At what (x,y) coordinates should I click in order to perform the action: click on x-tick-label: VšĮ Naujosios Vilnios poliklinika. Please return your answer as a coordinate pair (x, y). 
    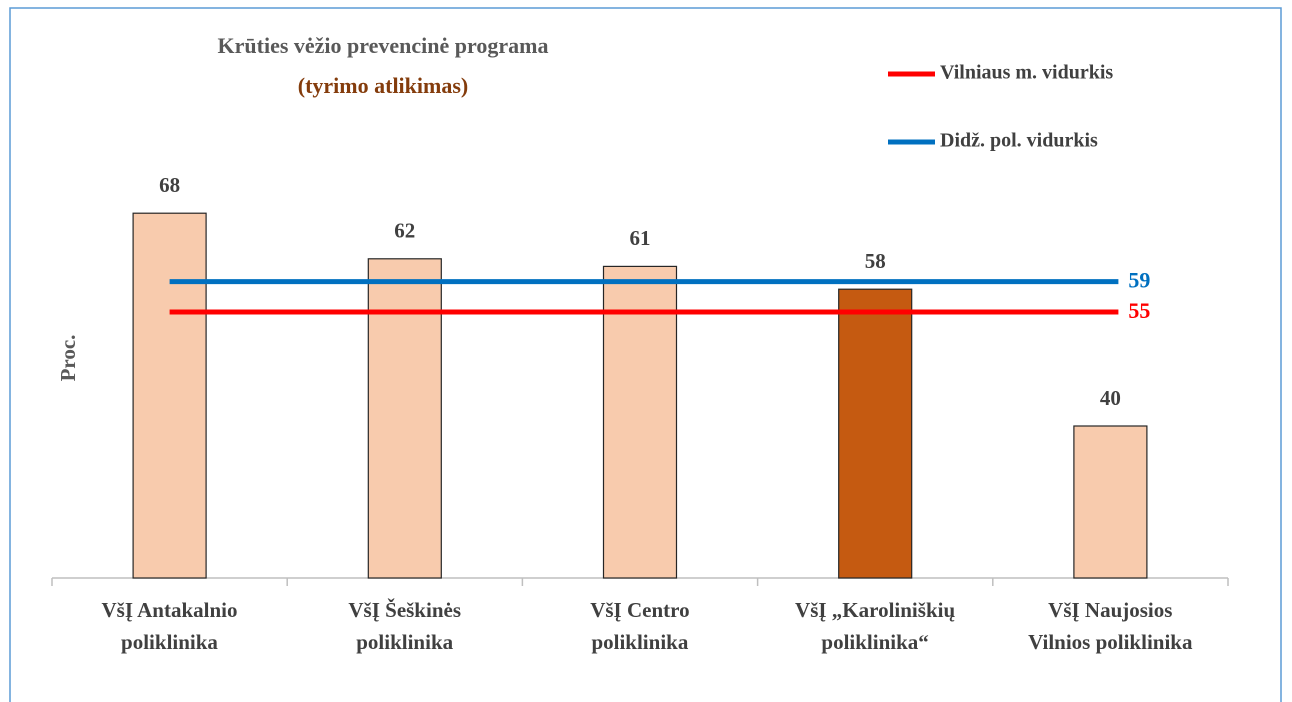
    Looking at the image, I should click on (1110, 626).